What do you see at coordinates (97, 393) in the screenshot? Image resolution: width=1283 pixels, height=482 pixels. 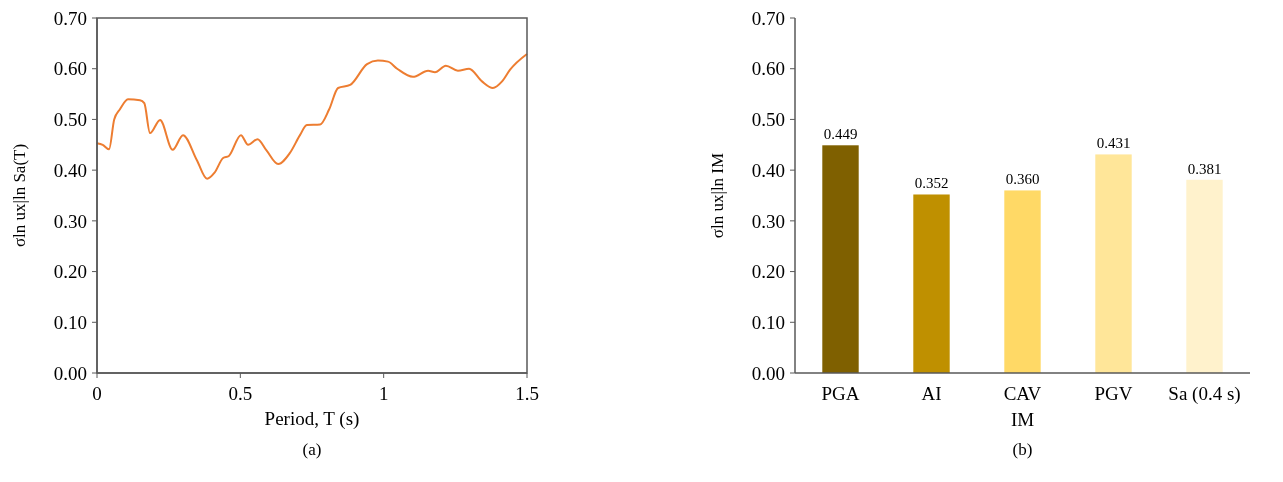 I see `x-tick-label: 0` at bounding box center [97, 393].